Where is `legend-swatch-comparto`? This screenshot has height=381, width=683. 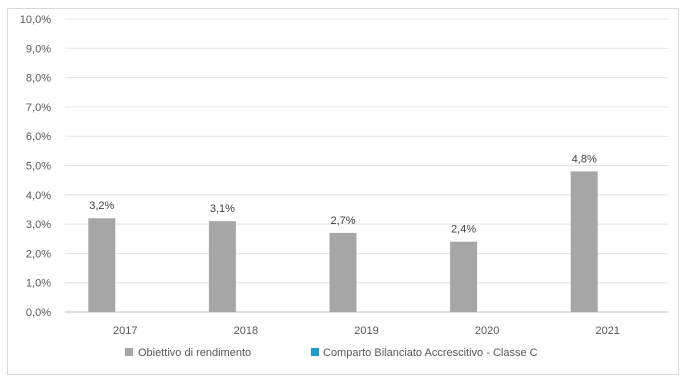 legend-swatch-comparto is located at coordinates (315, 352).